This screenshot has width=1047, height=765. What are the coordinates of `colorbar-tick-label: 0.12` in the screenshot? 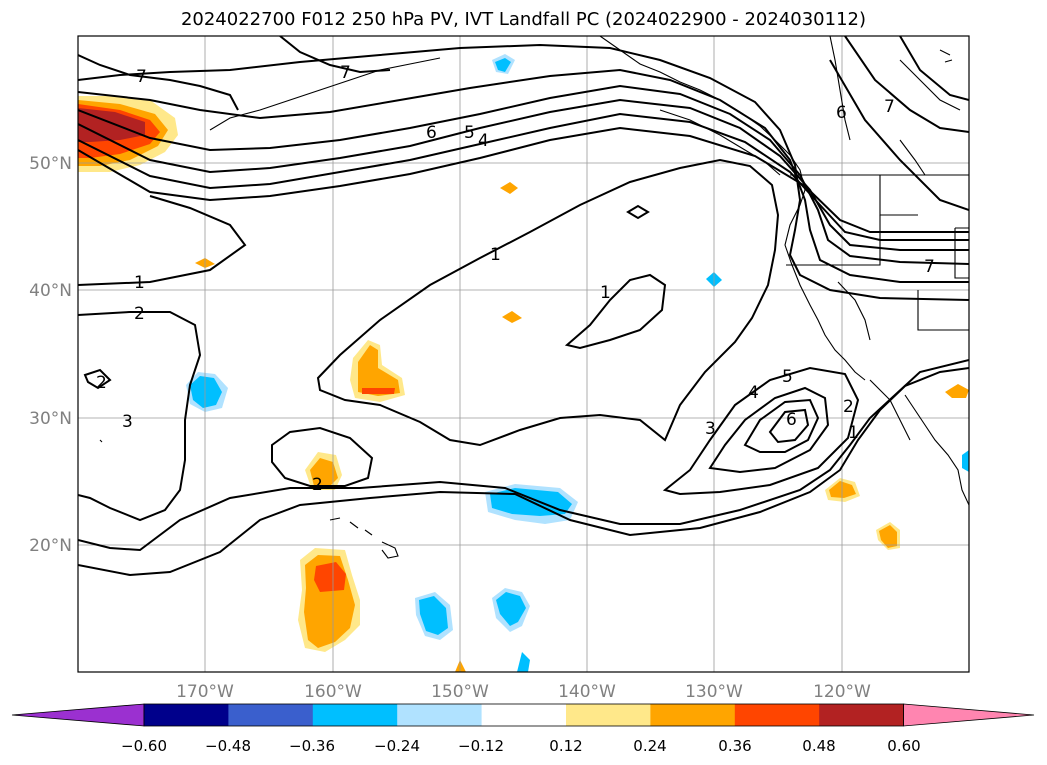 It's located at (565, 746).